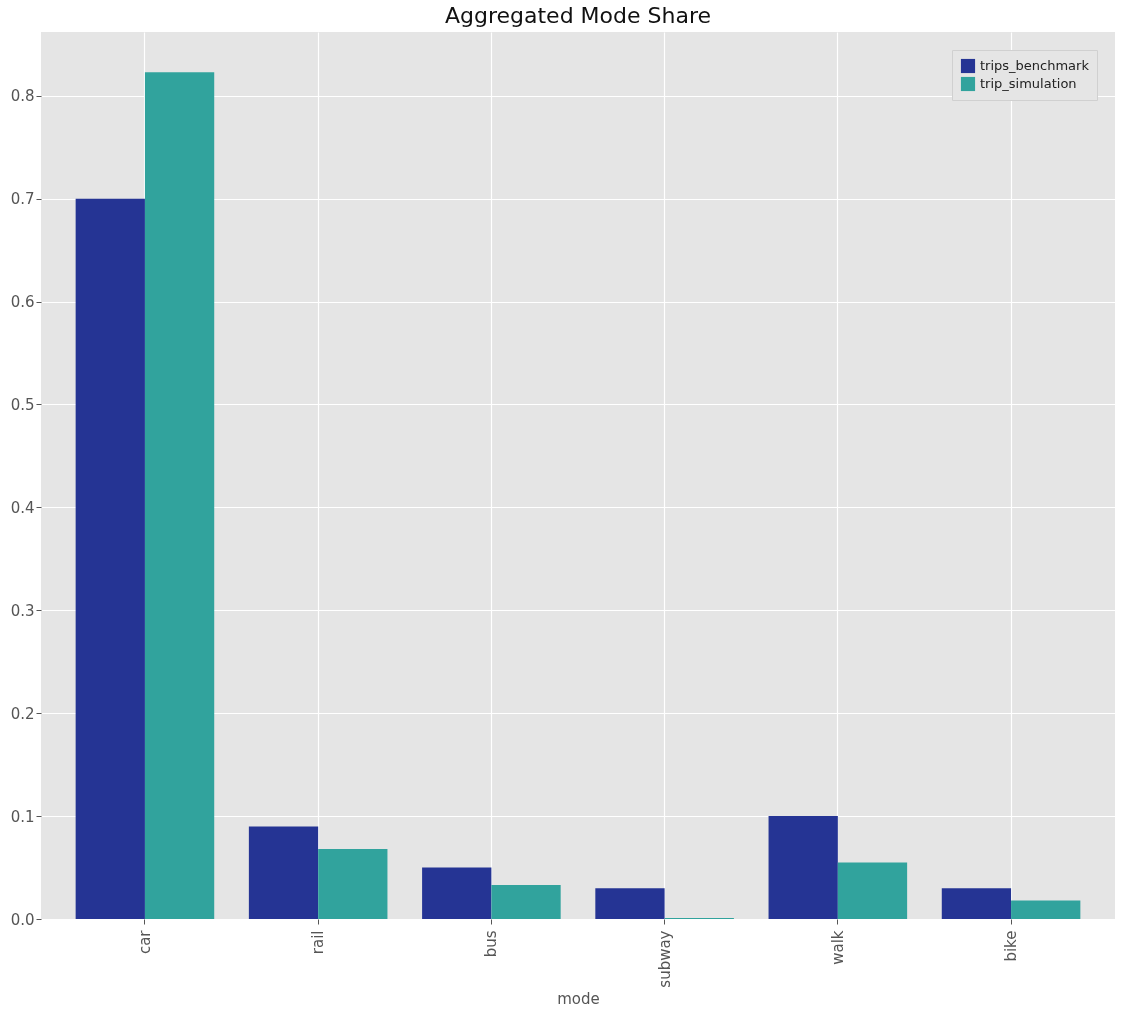 The image size is (1147, 1014). What do you see at coordinates (22, 199) in the screenshot?
I see `y-tick-label: 0.7` at bounding box center [22, 199].